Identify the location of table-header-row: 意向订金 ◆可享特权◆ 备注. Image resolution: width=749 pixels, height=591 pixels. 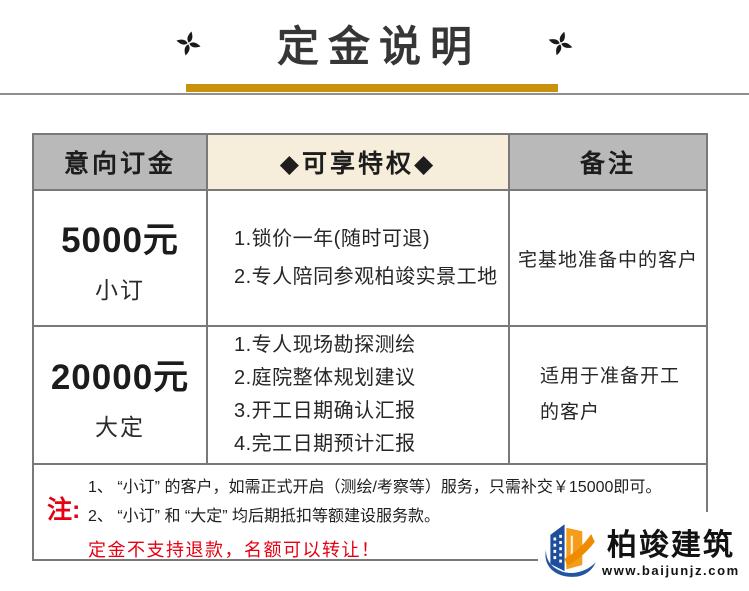
(370, 163).